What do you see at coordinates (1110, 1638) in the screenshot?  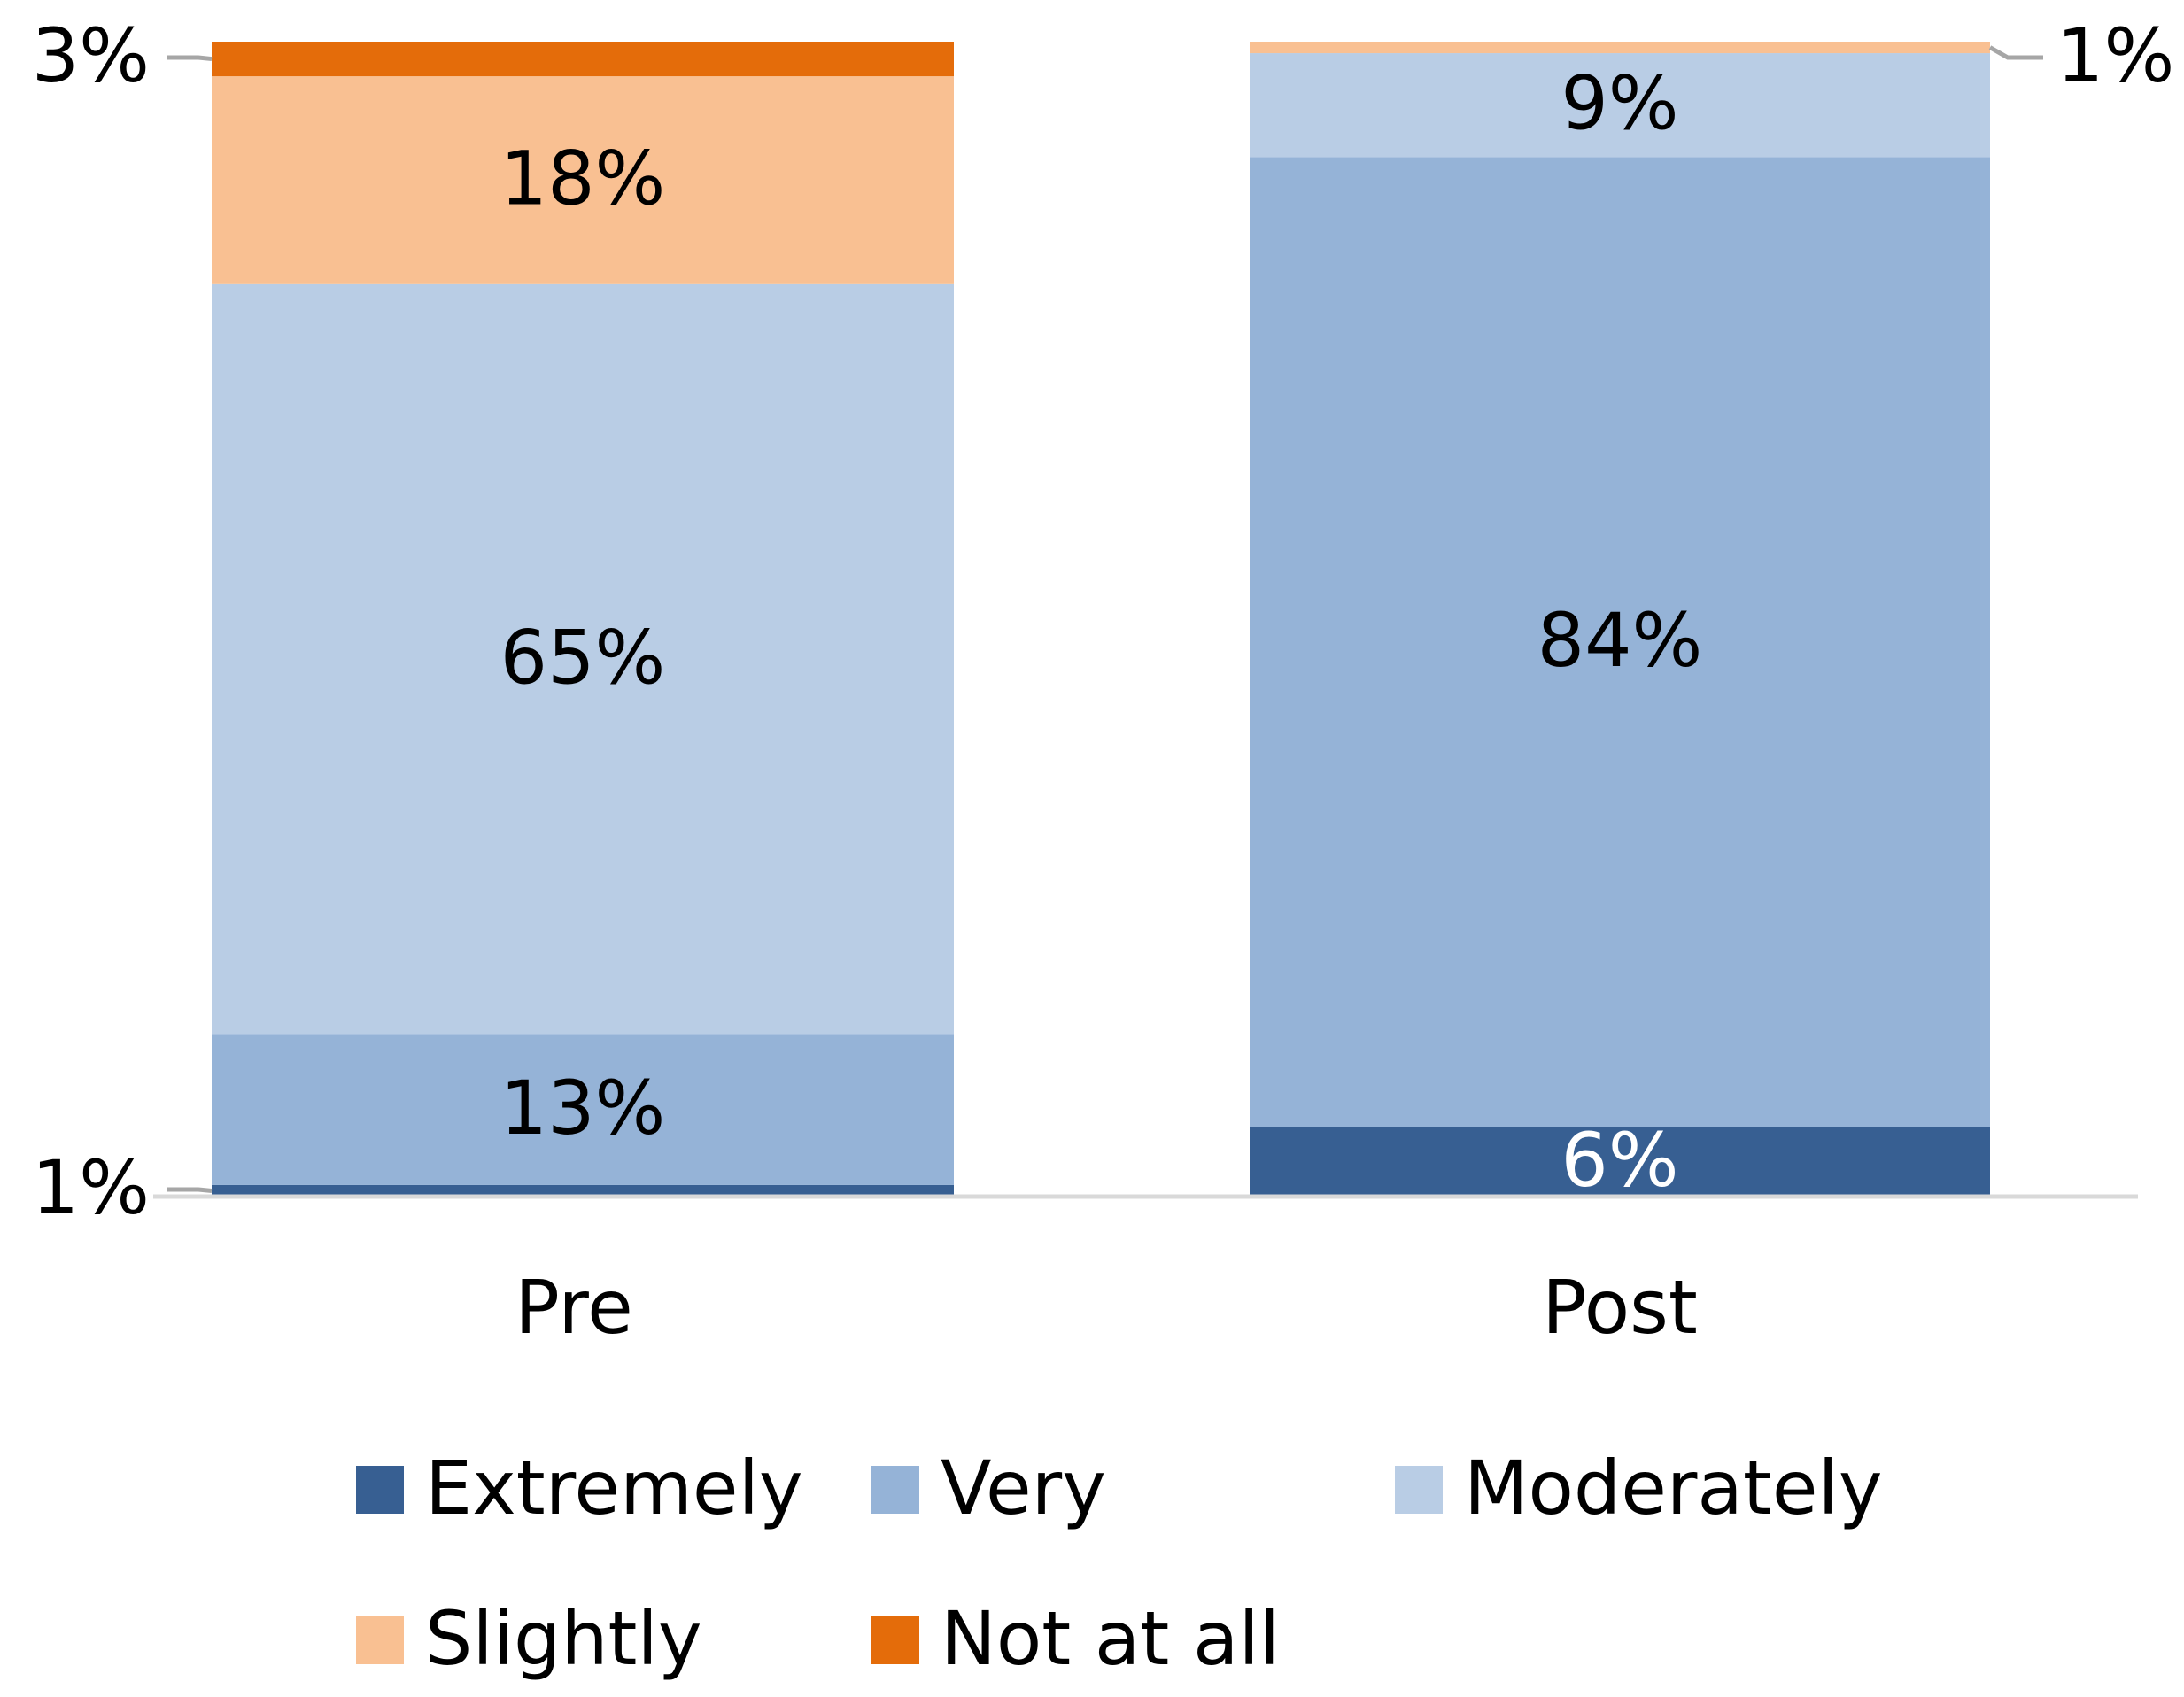 I see `legend-label: Not at all` at bounding box center [1110, 1638].